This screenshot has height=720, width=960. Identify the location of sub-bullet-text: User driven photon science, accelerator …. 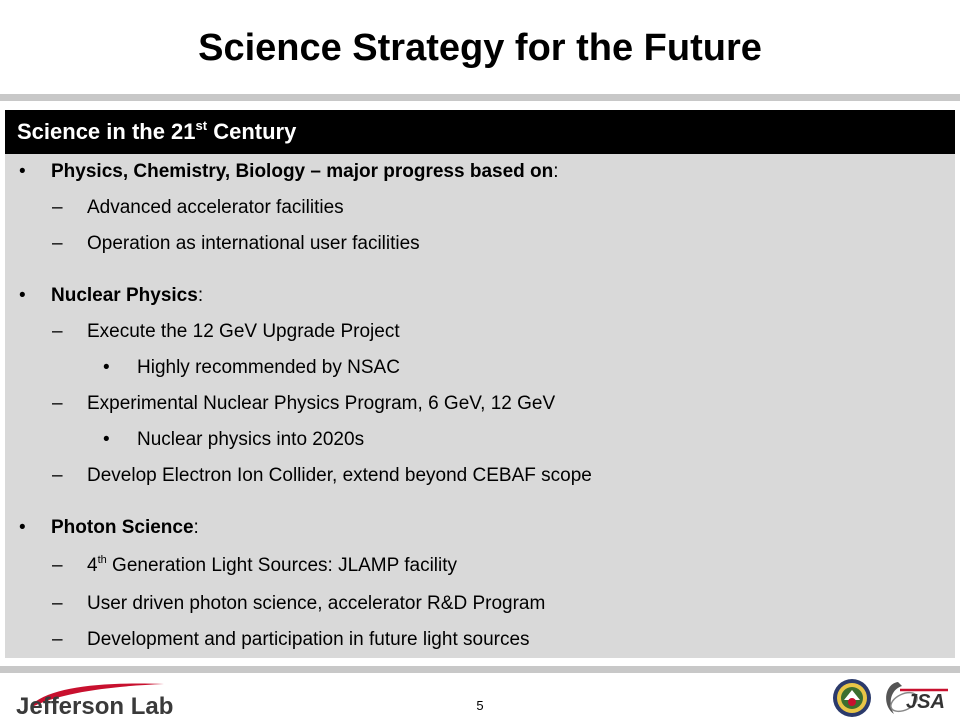
(316, 603).